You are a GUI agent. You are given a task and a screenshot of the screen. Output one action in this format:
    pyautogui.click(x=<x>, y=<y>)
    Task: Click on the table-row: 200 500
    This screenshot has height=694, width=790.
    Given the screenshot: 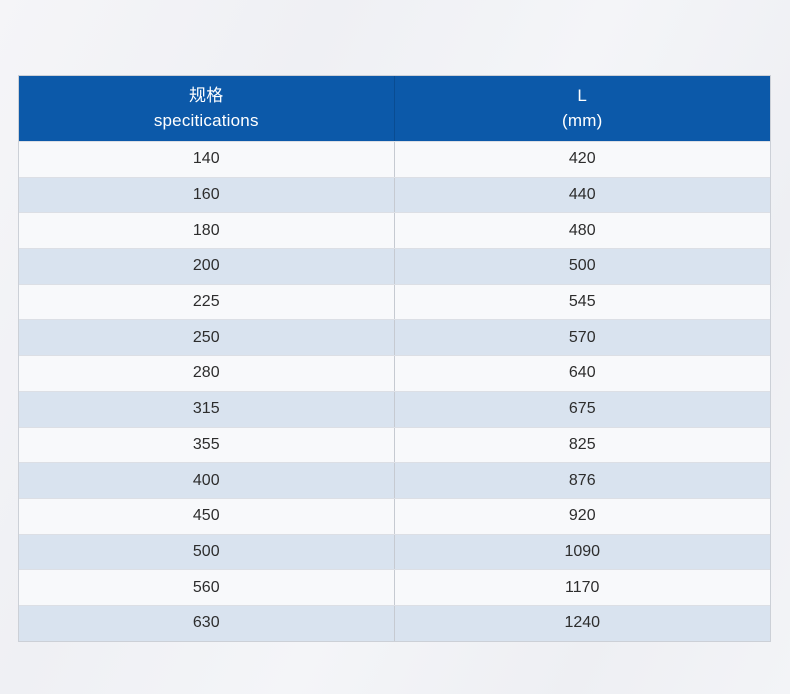 What is the action you would take?
    pyautogui.click(x=394, y=266)
    